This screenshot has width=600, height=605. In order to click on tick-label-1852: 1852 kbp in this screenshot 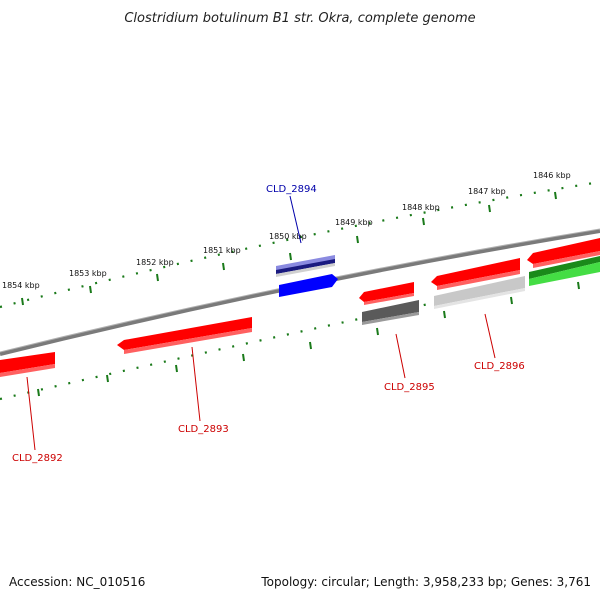, I will do `click(155, 262)`.